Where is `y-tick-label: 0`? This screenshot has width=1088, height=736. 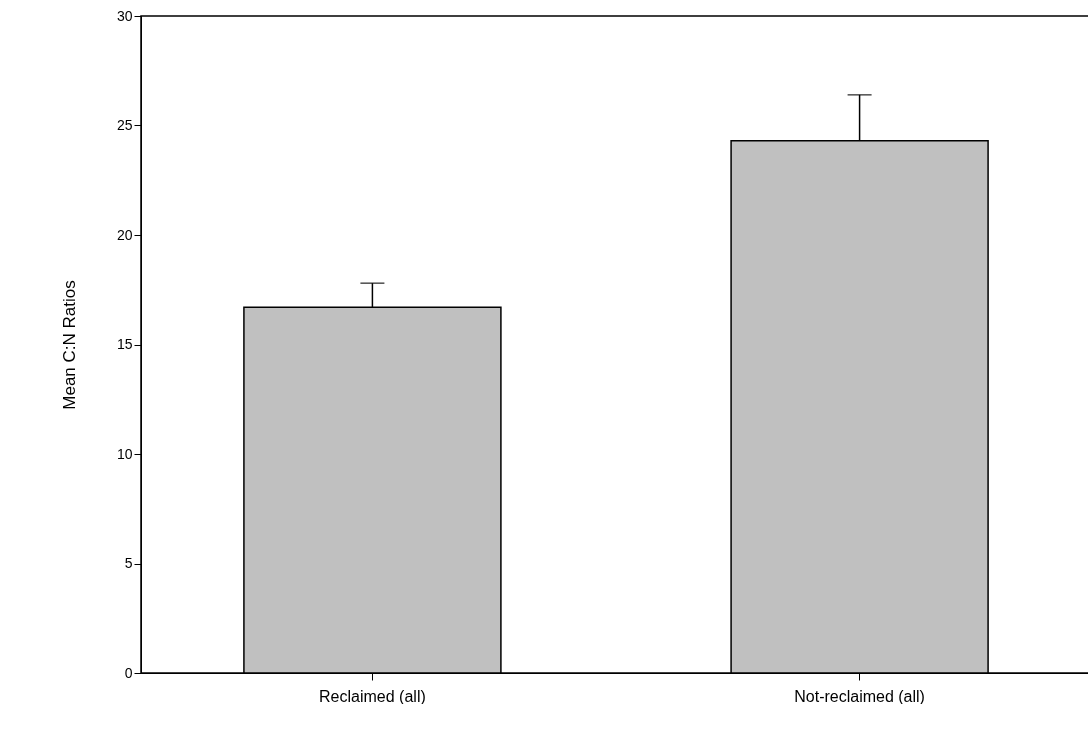
y-tick-label: 0 is located at coordinates (128, 672).